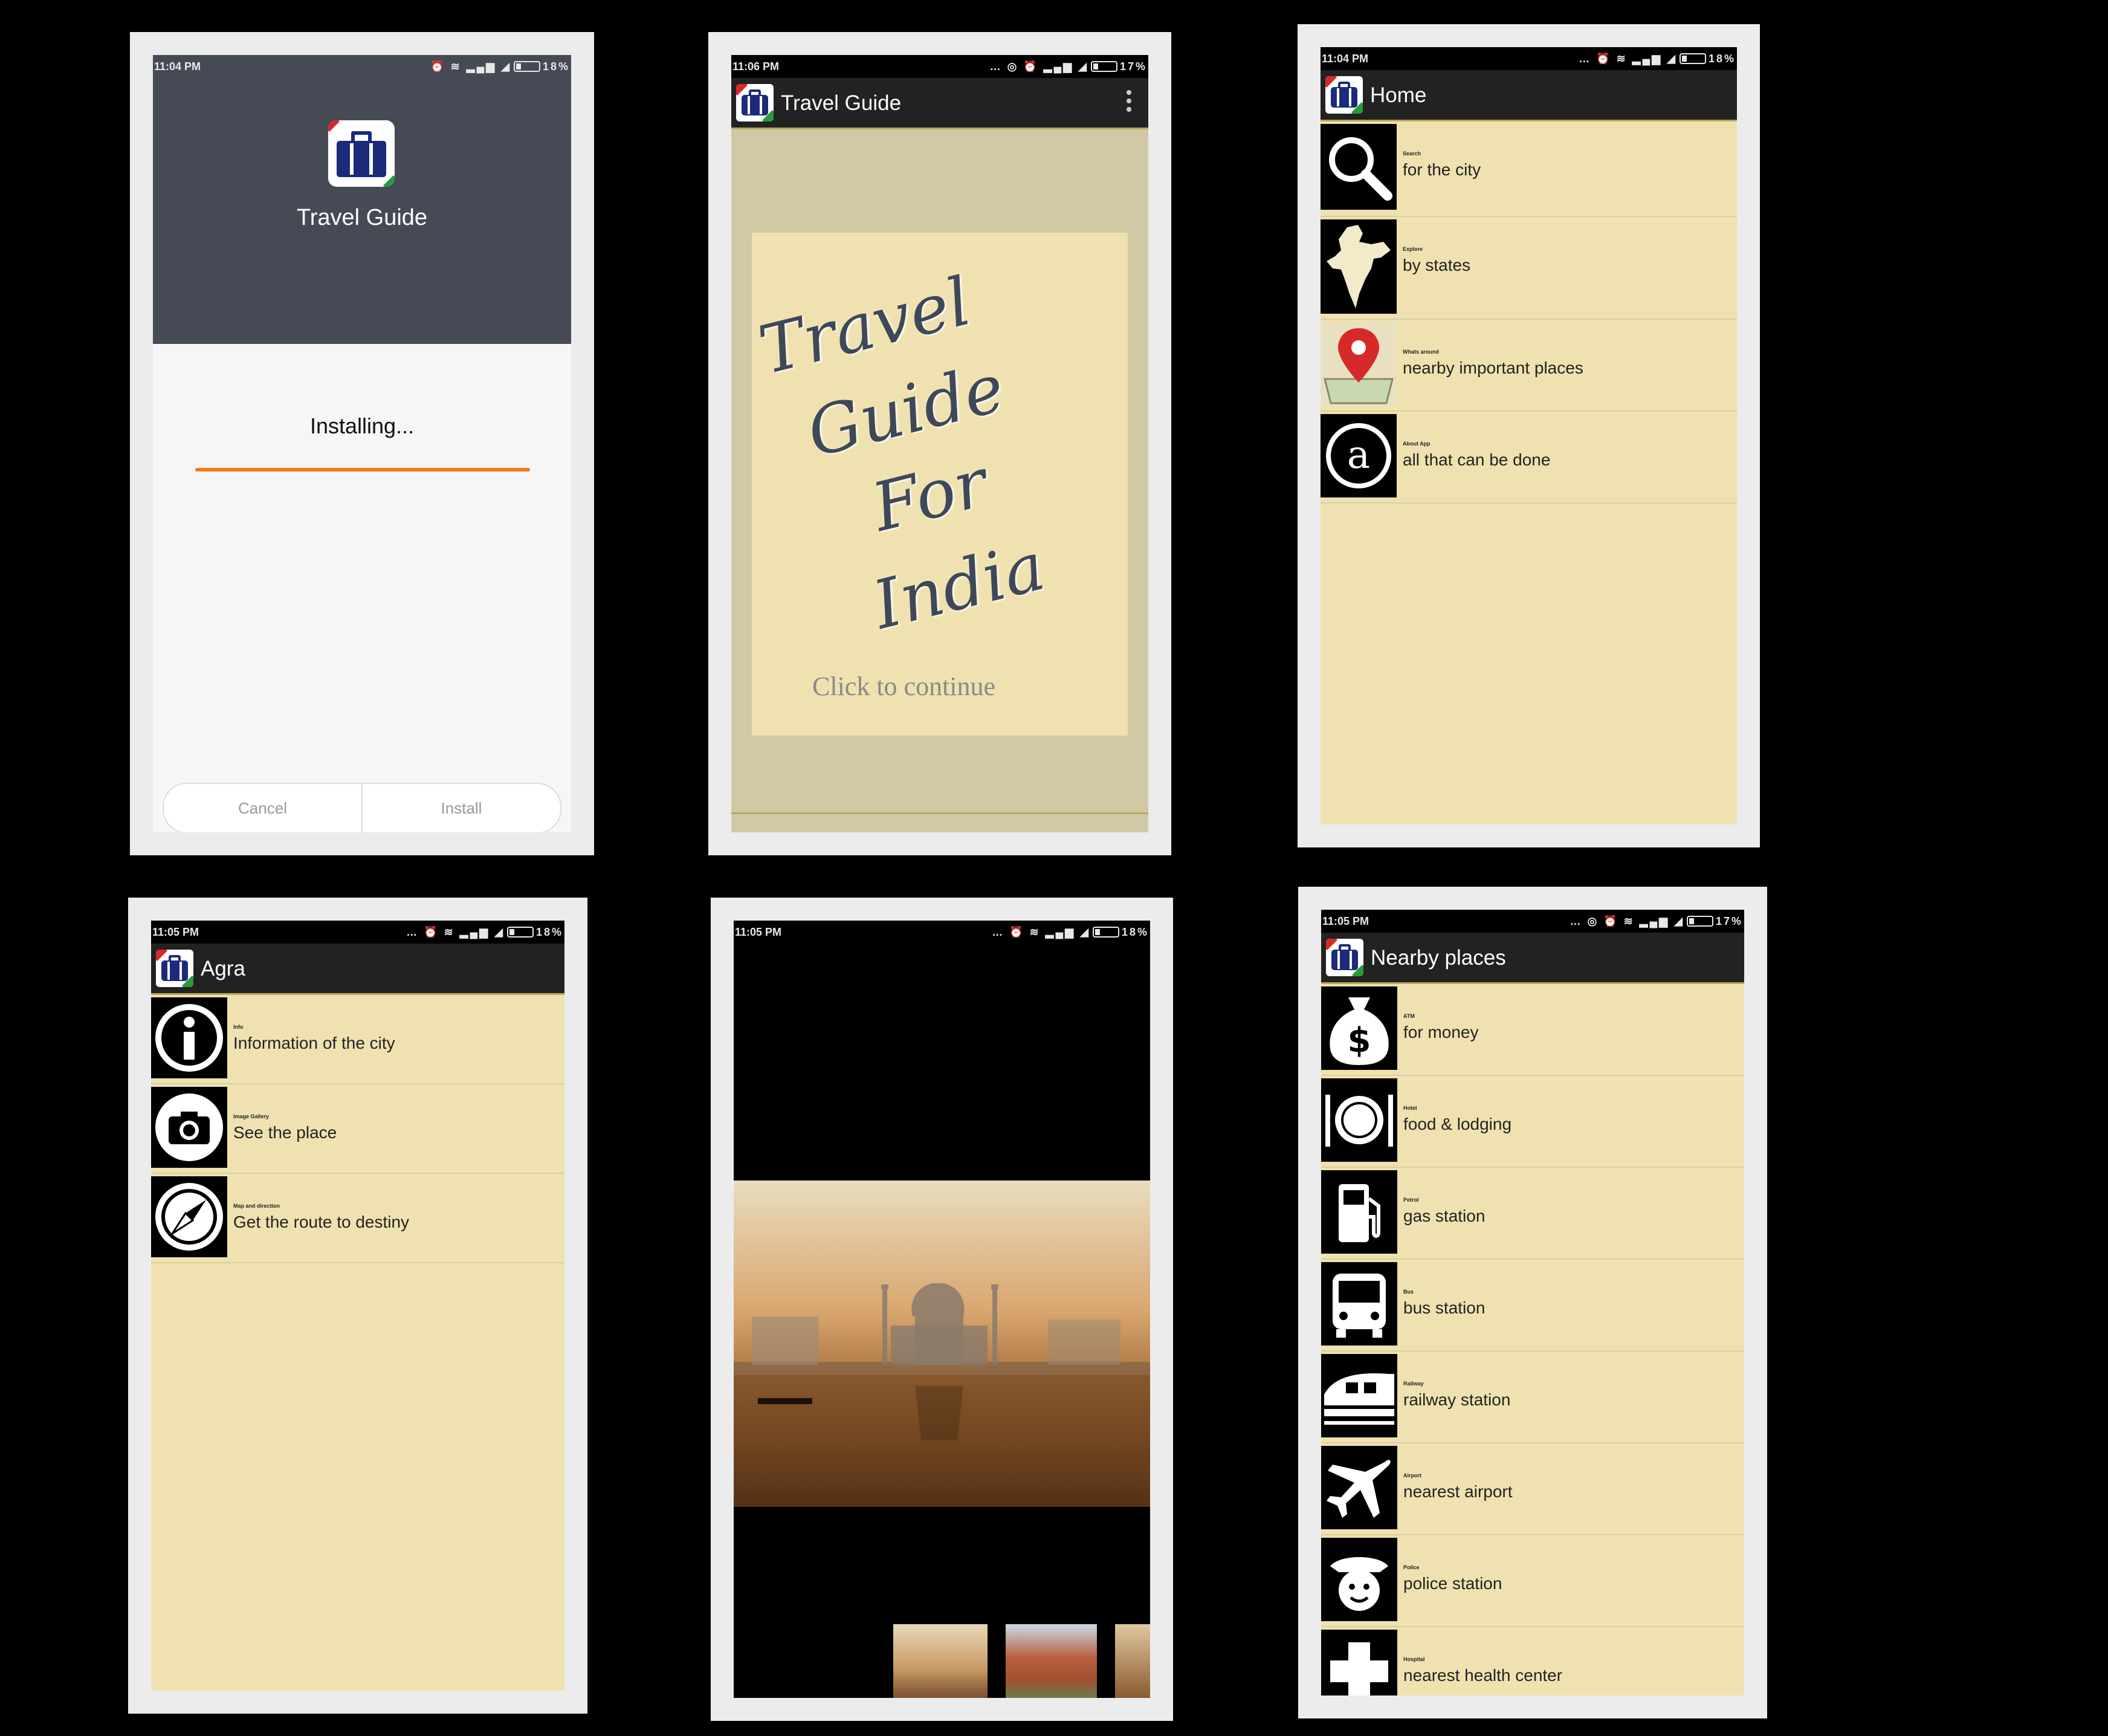  I want to click on item-label: food & lodging, so click(1457, 1124).